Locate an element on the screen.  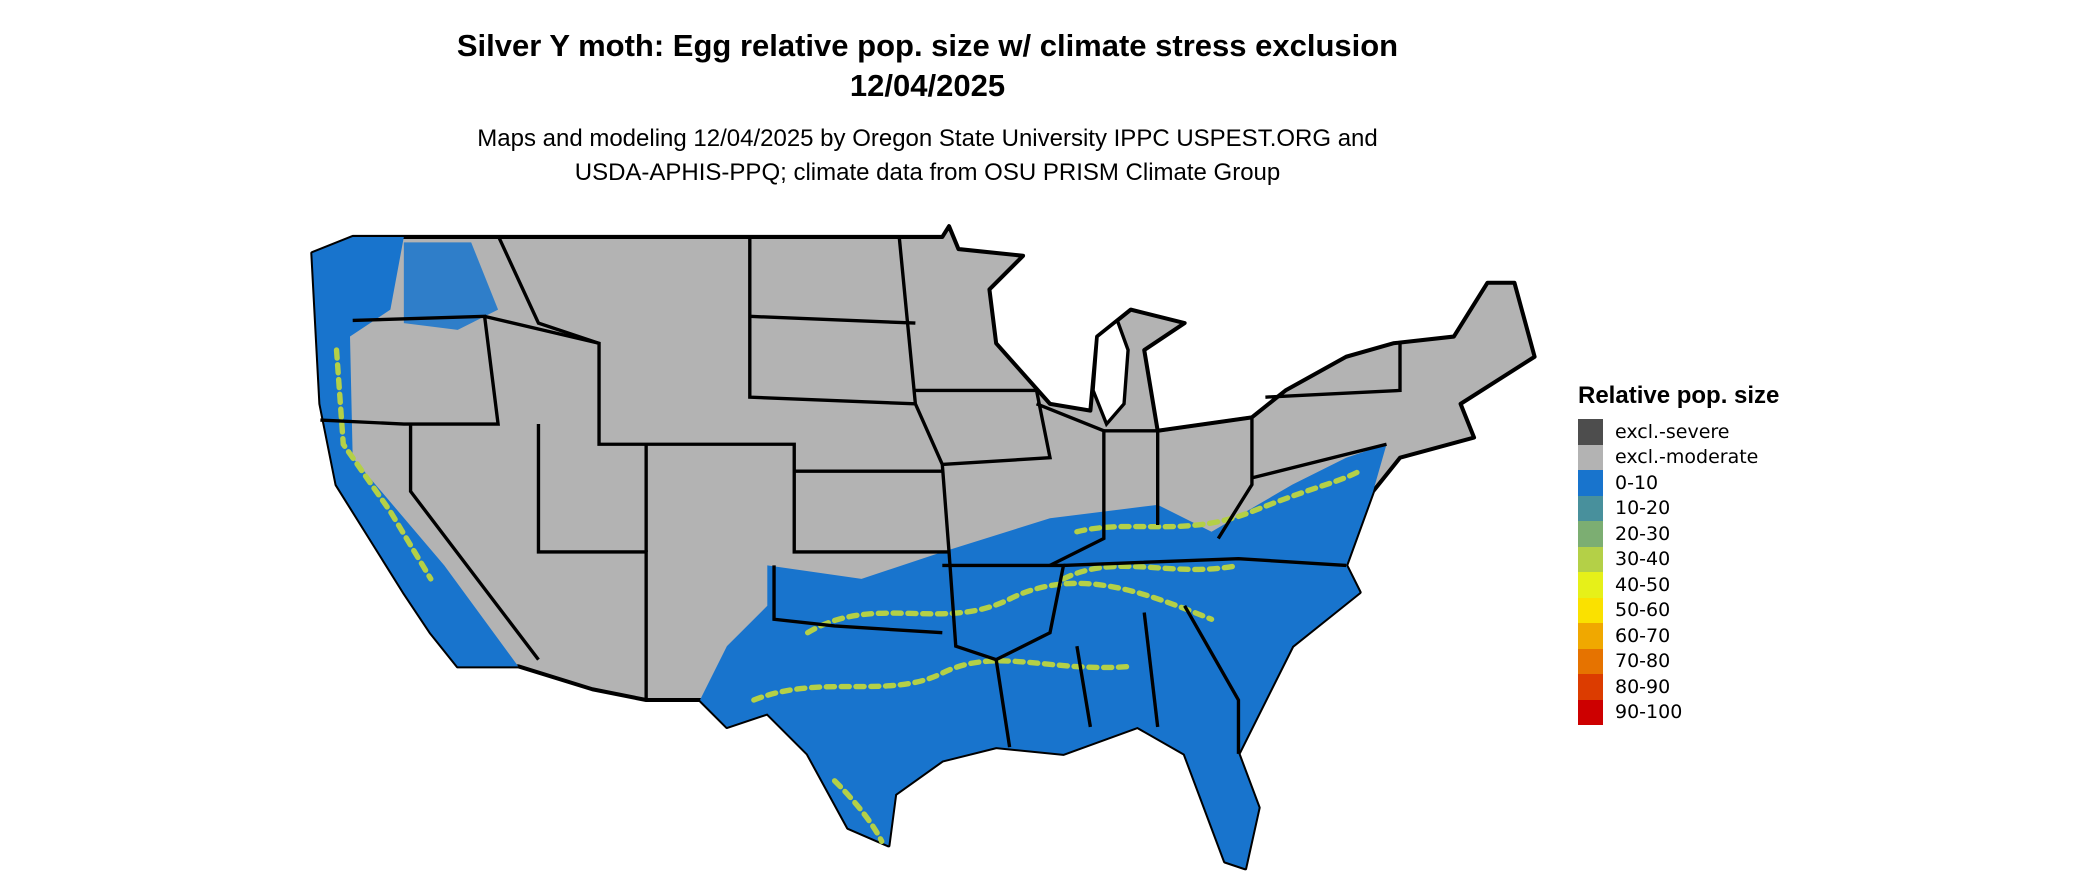
legend-label: 20-30 is located at coordinates (1643, 533).